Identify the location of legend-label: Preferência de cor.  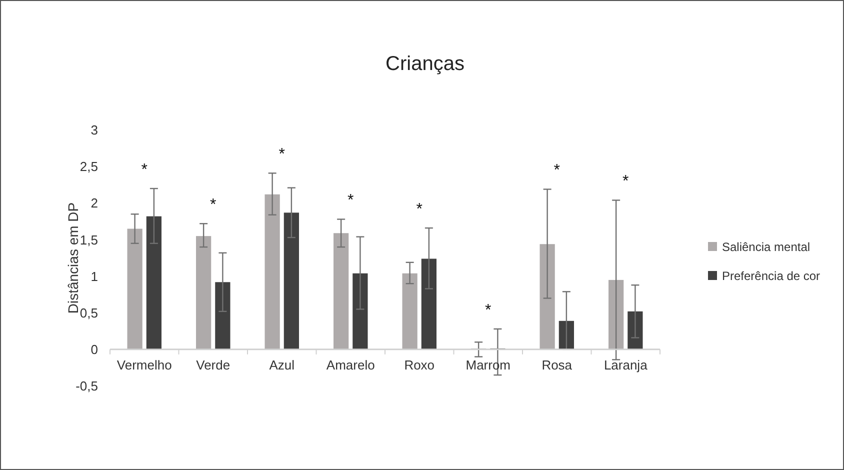
(771, 276).